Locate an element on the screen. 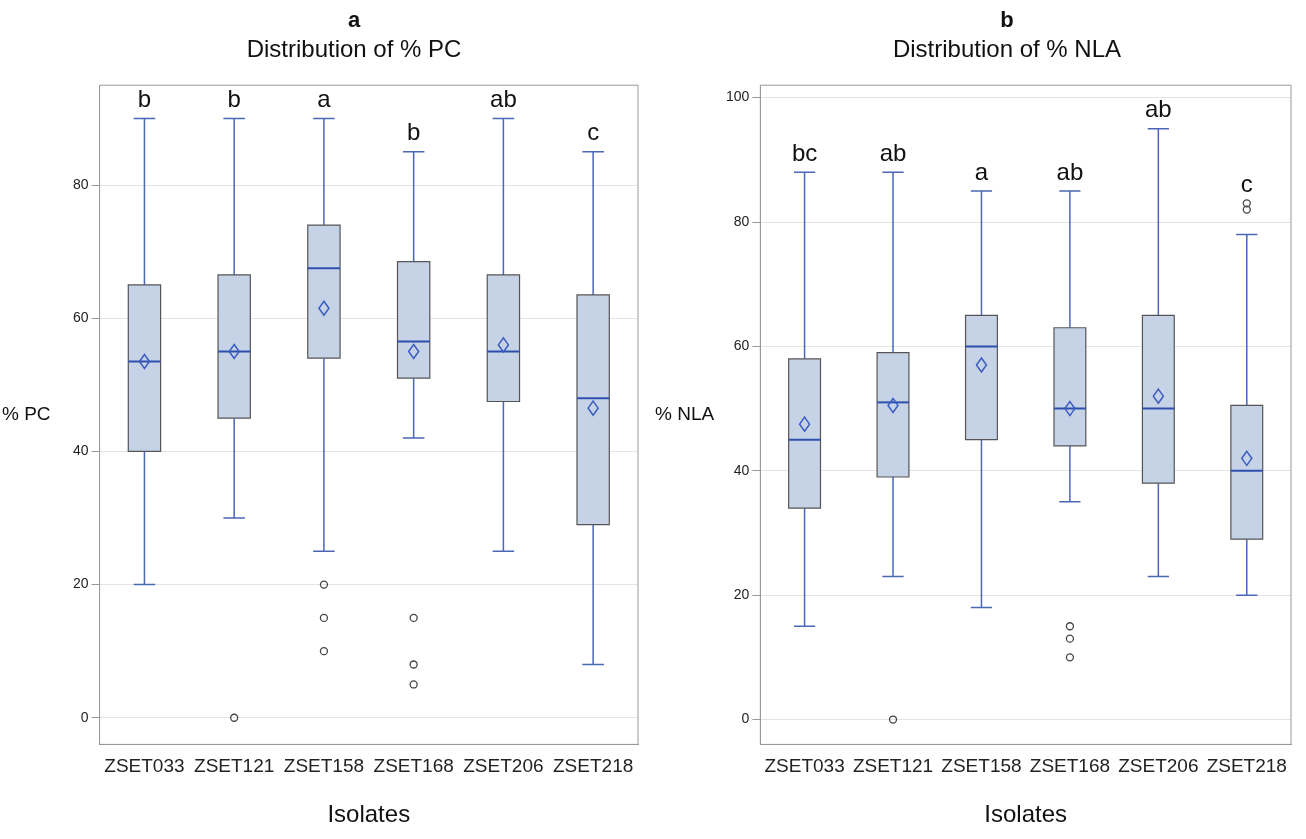 This screenshot has width=1306, height=839. y-axis-title: % PC is located at coordinates (26, 414).